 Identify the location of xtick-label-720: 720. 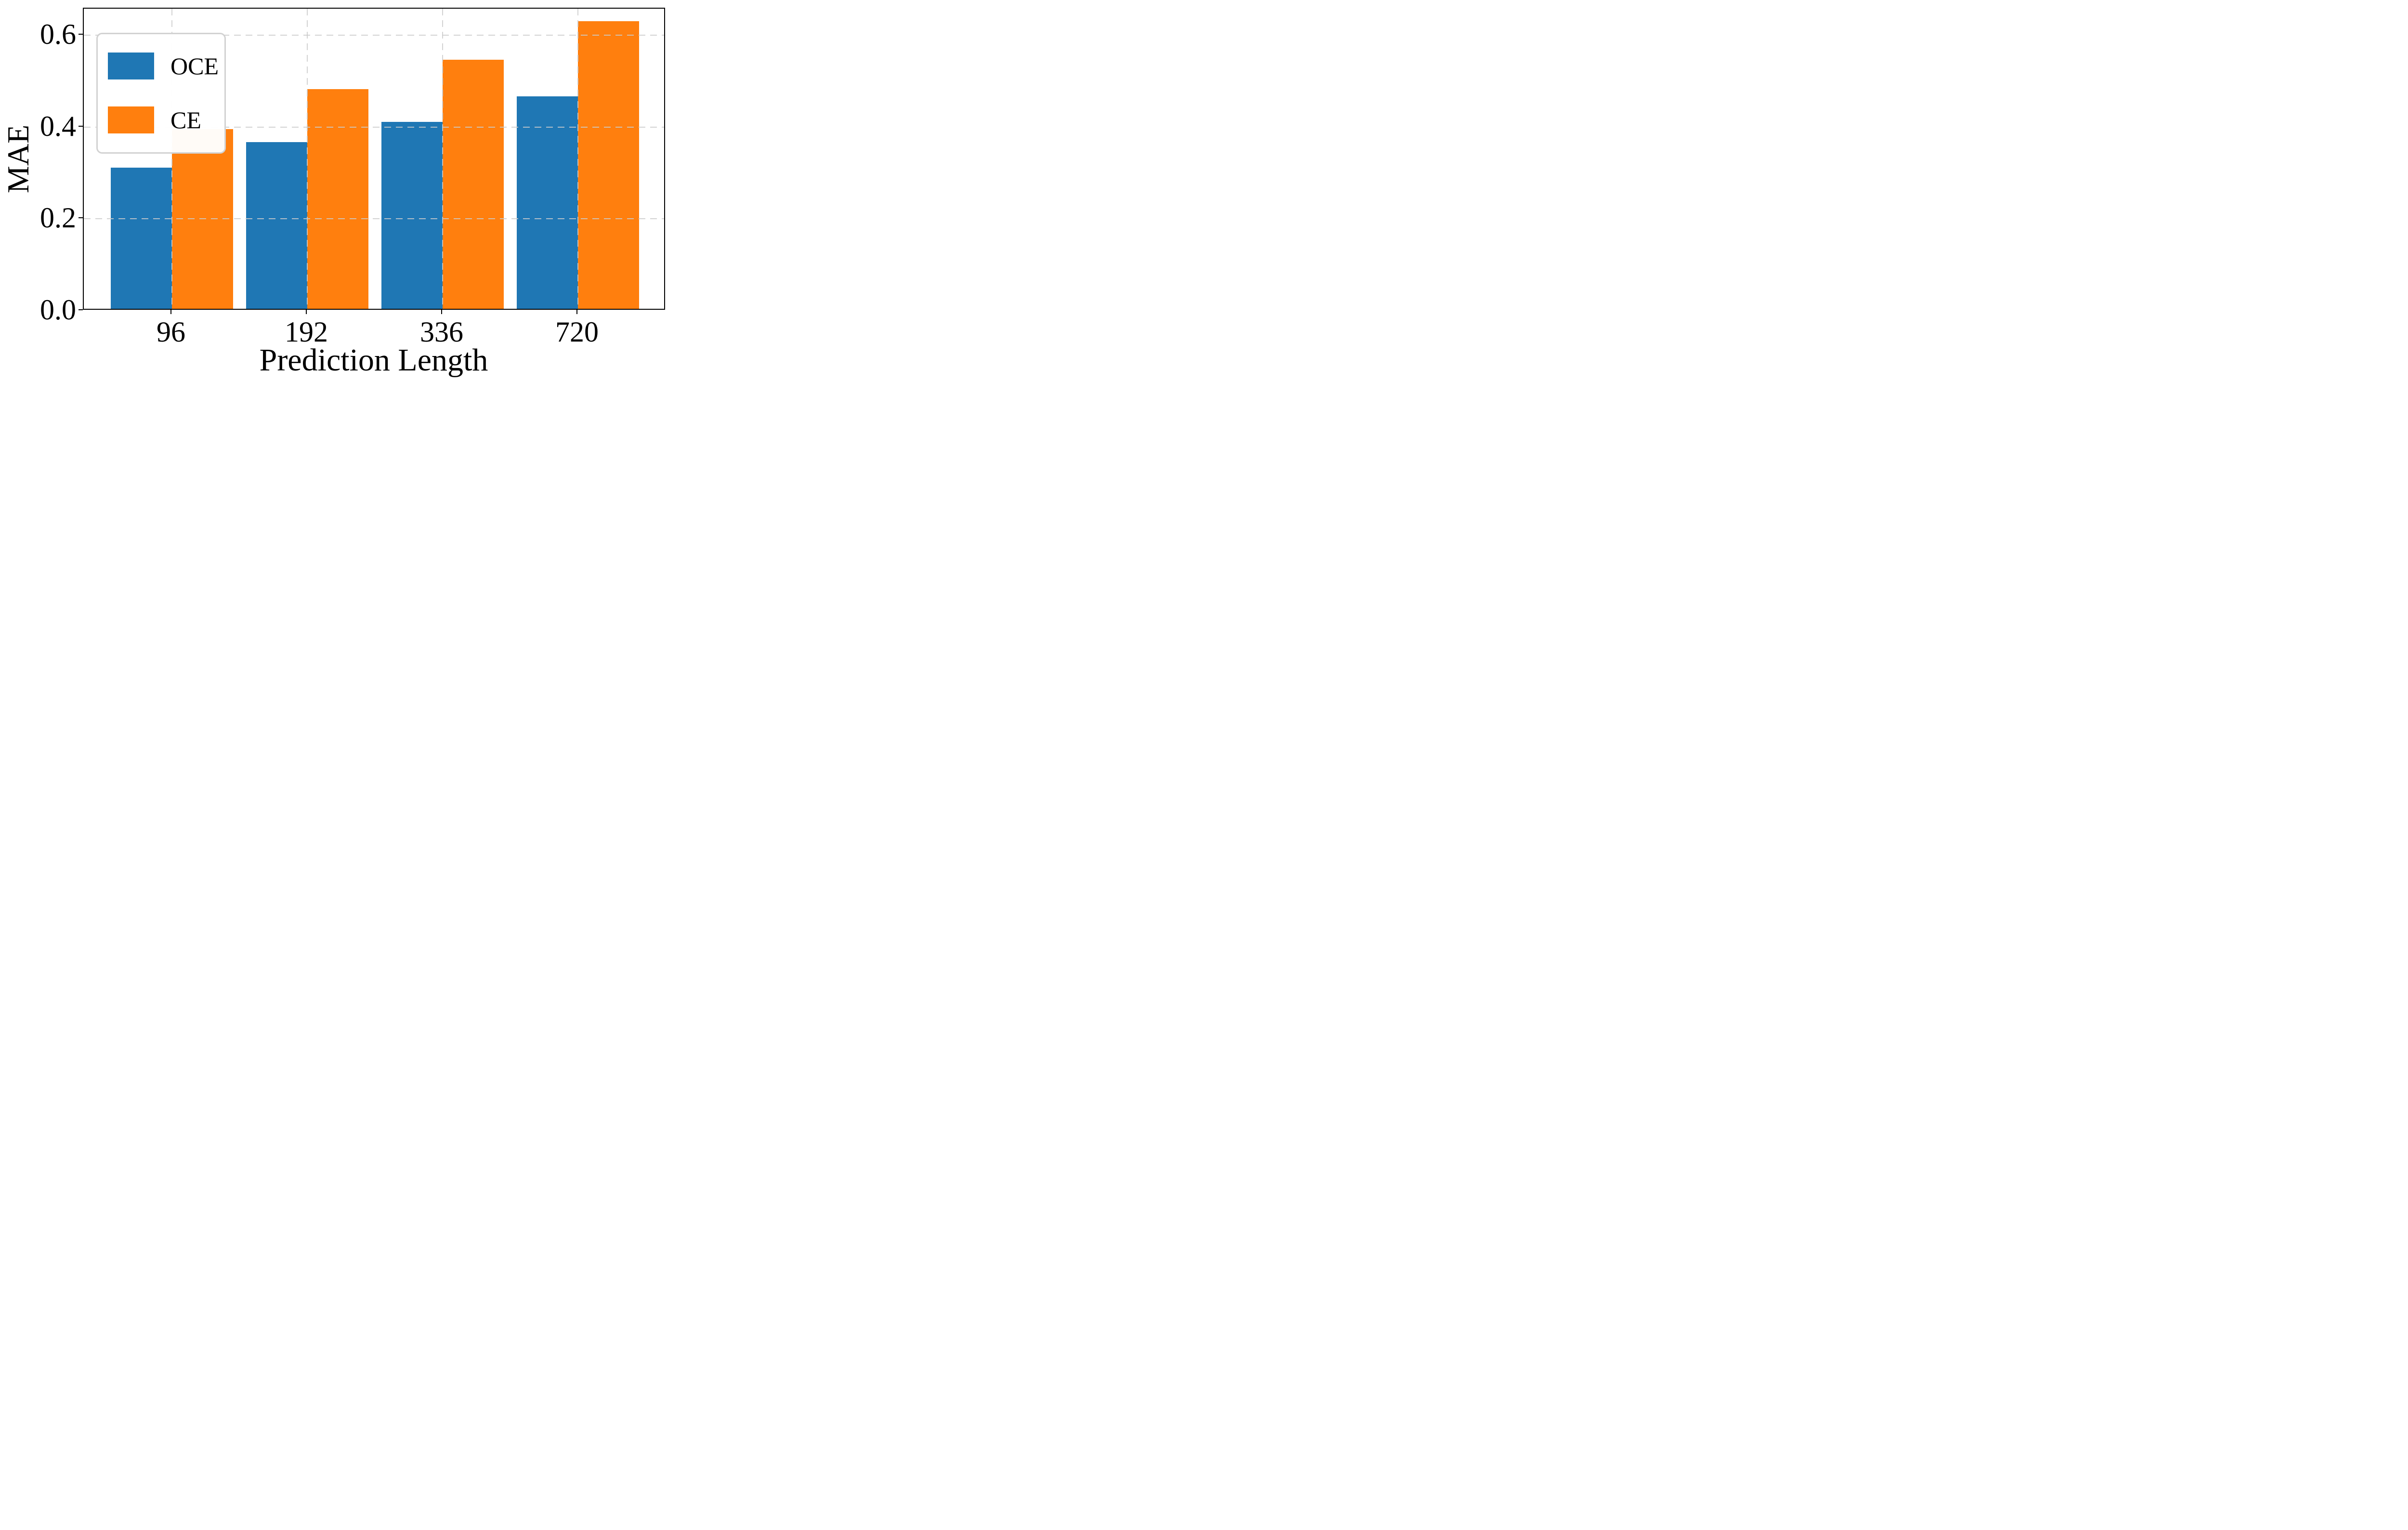
(577, 332).